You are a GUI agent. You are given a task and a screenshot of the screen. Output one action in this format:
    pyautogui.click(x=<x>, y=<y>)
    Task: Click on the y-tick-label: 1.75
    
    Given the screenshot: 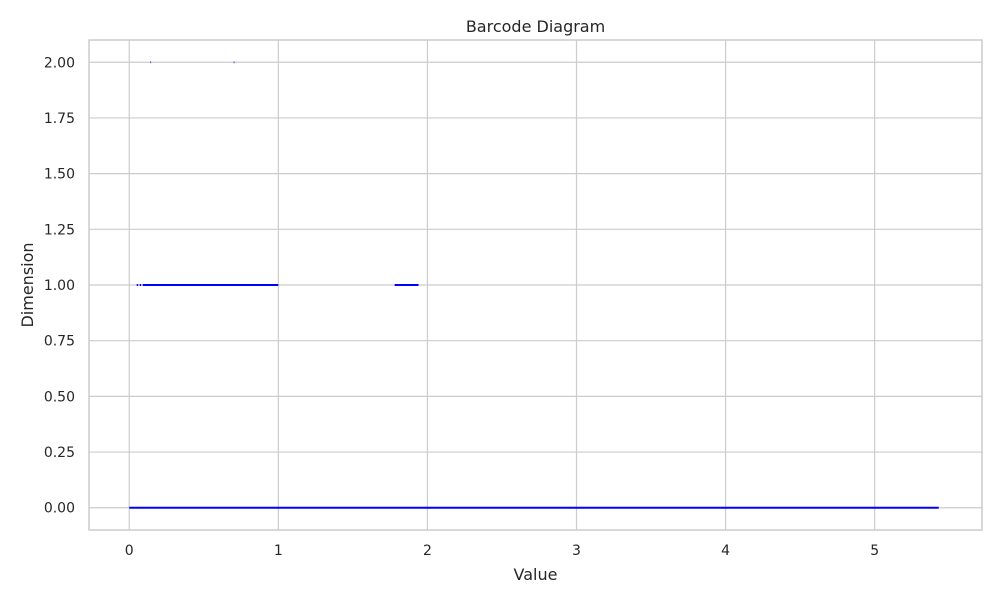 What is the action you would take?
    pyautogui.click(x=59, y=119)
    